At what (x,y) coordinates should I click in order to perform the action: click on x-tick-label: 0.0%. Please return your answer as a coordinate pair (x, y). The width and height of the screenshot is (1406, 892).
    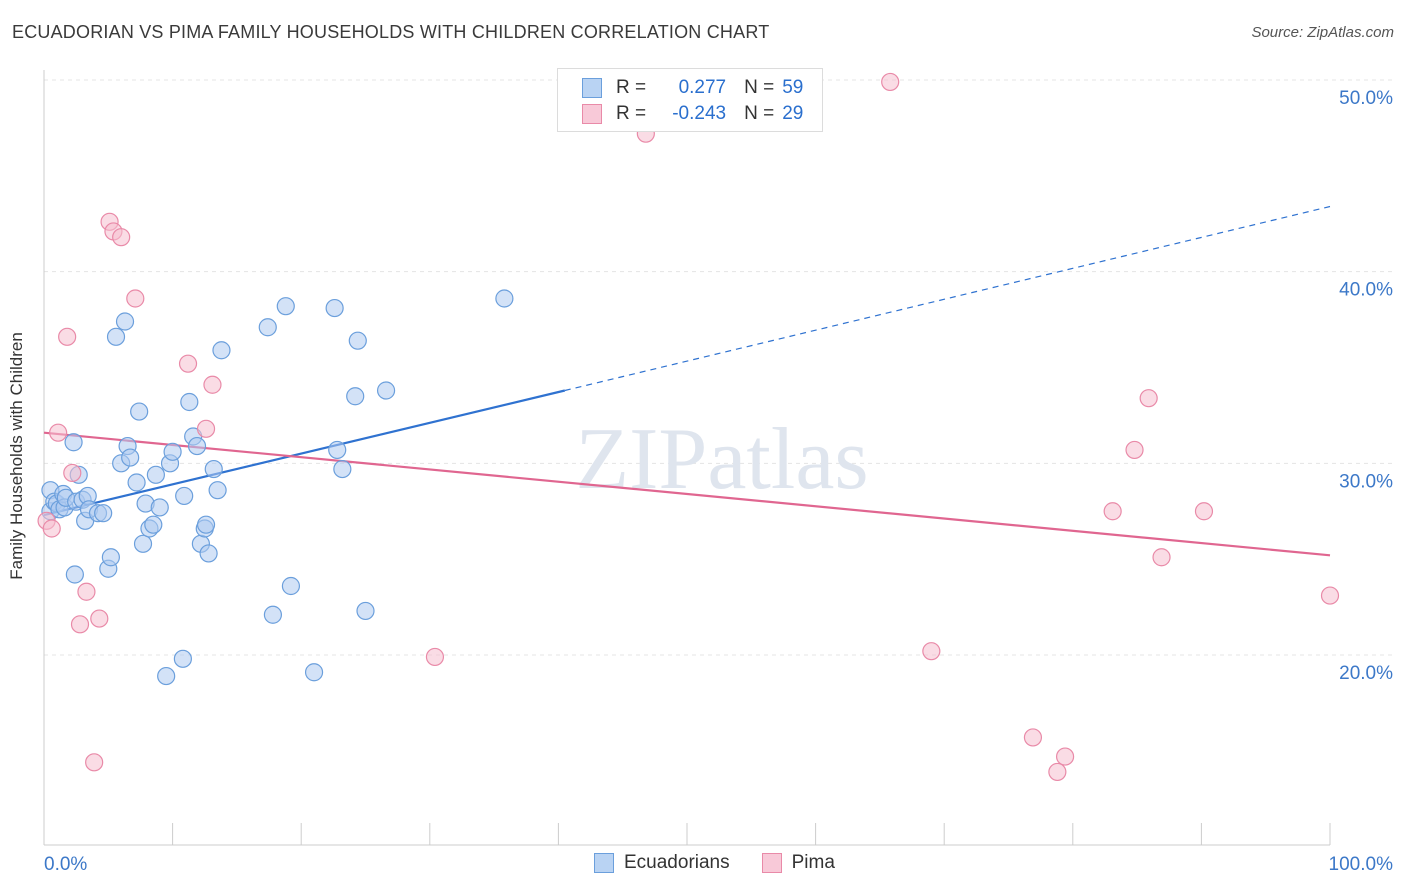
    Looking at the image, I should click on (65, 864).